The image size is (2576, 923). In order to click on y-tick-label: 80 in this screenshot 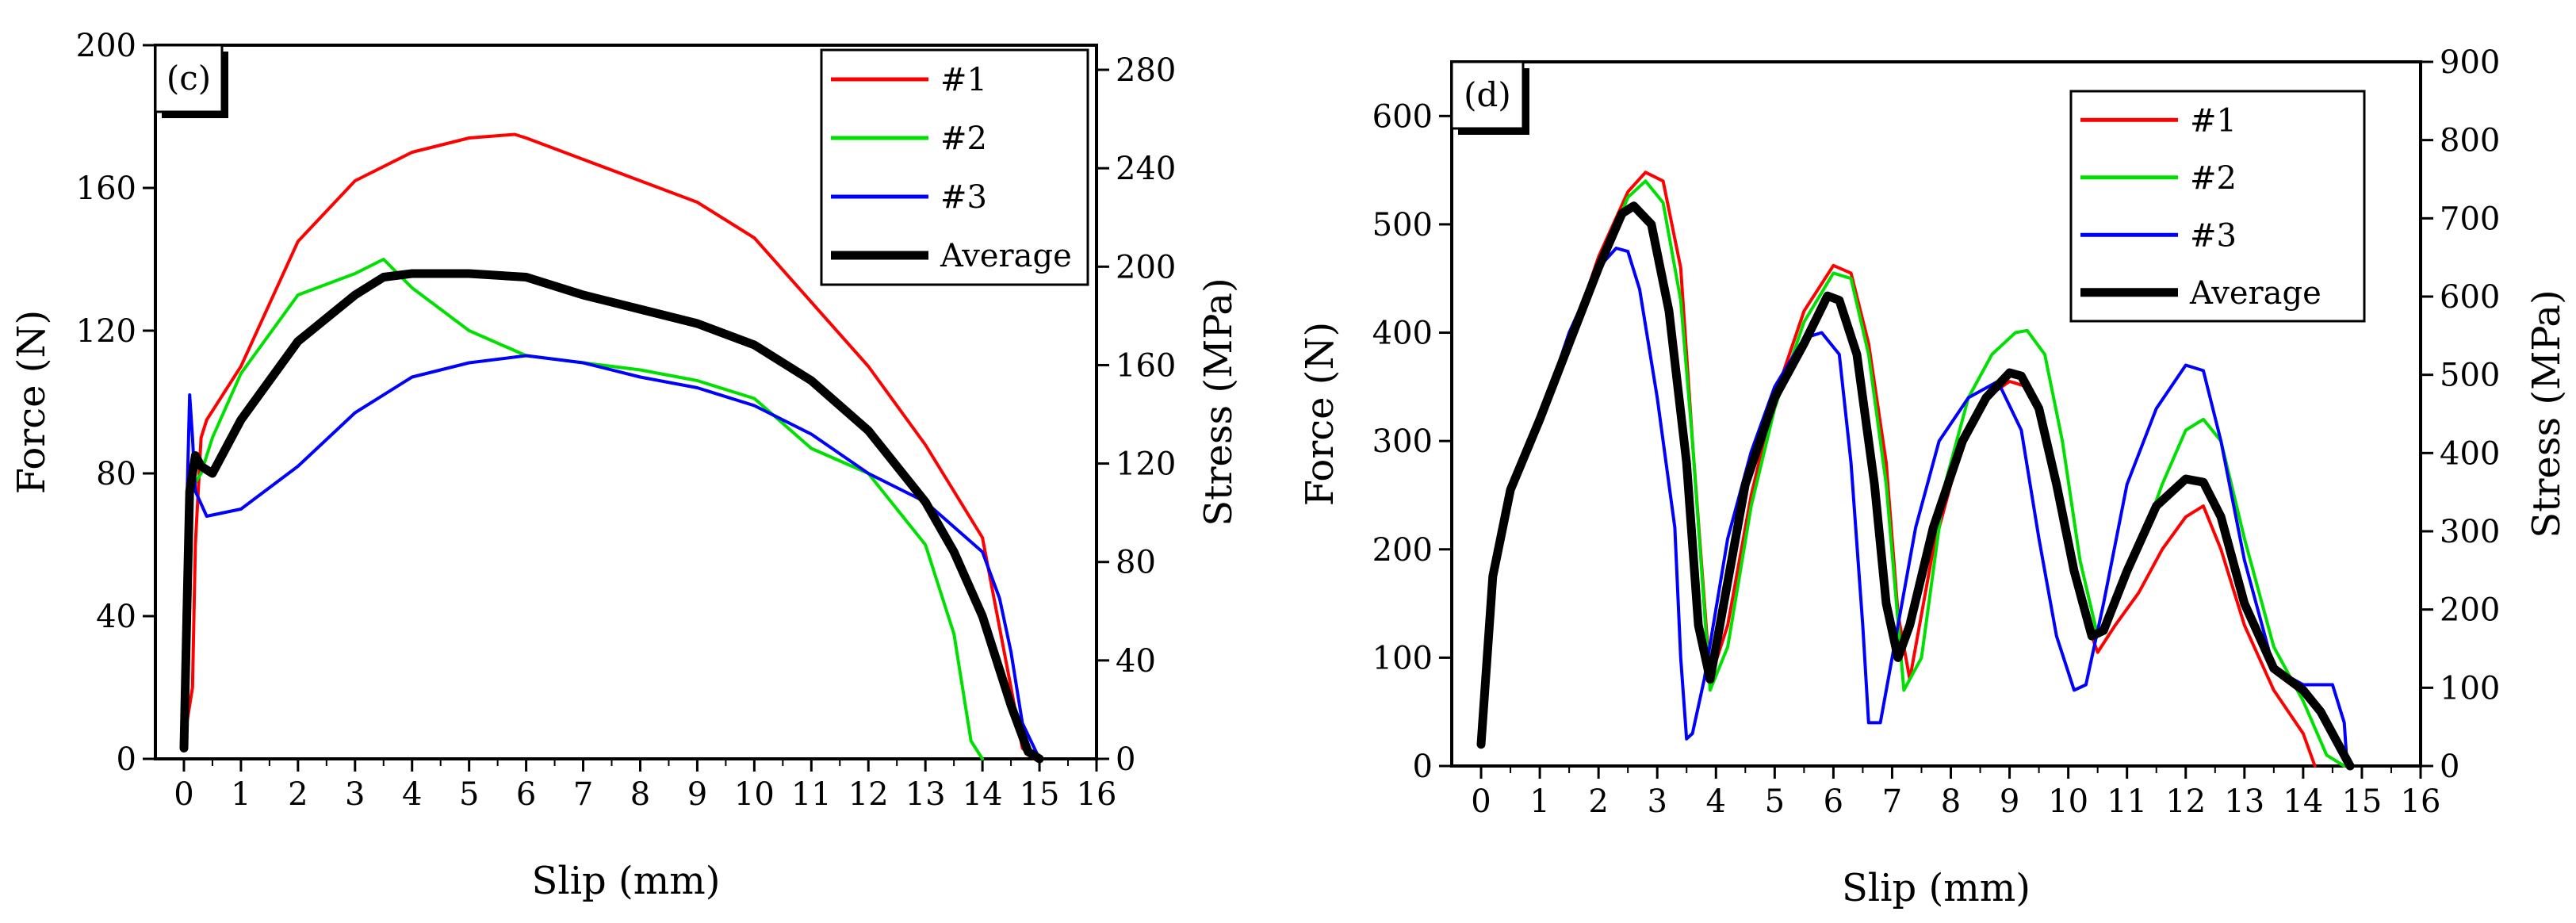, I will do `click(116, 474)`.